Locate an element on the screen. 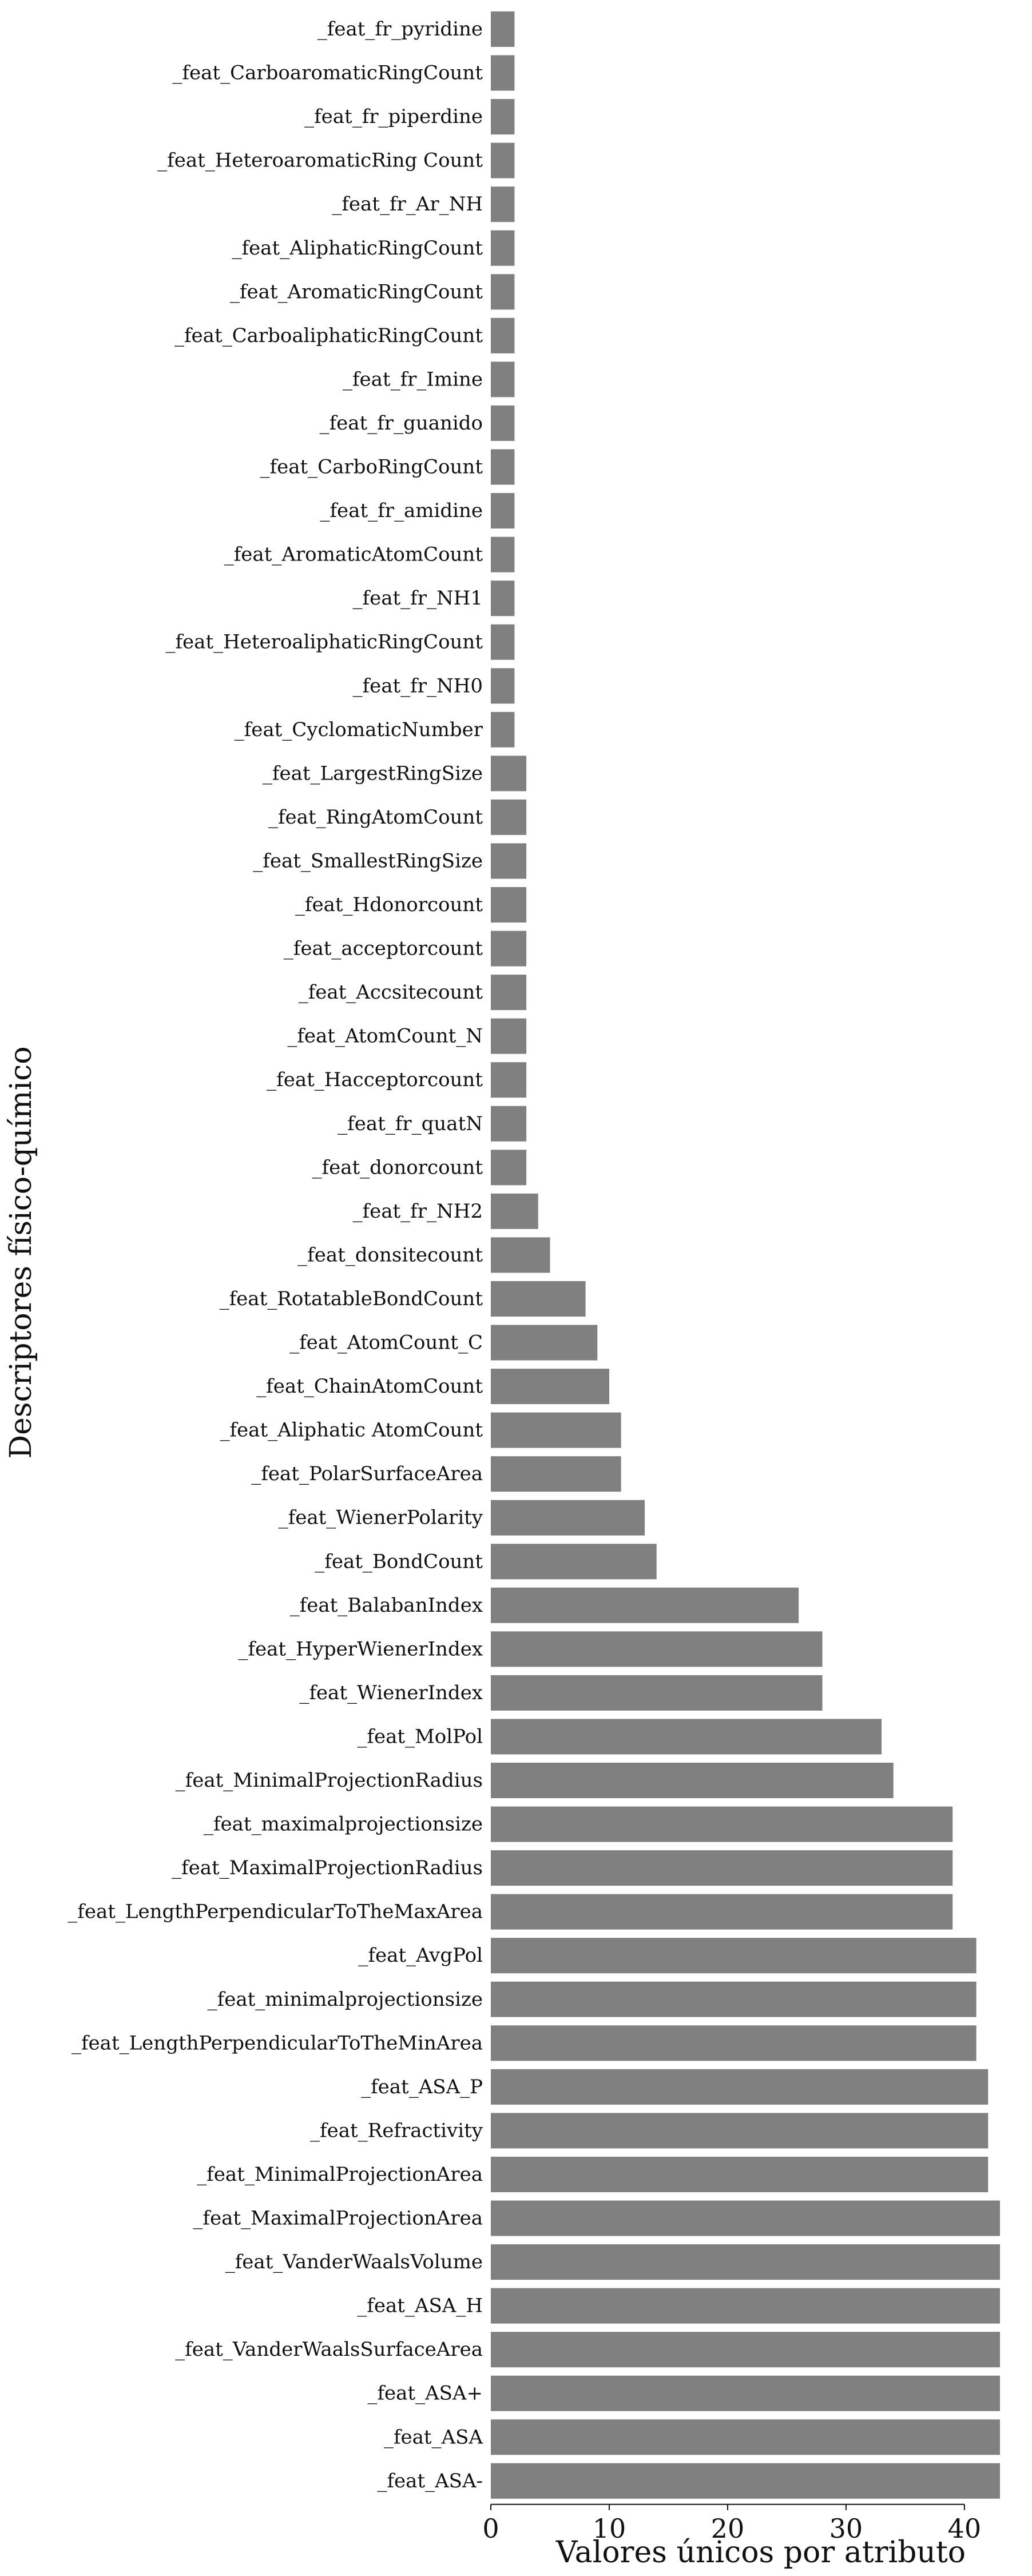  category-label: _feat_HeteroaliphaticRingCount is located at coordinates (324, 642).